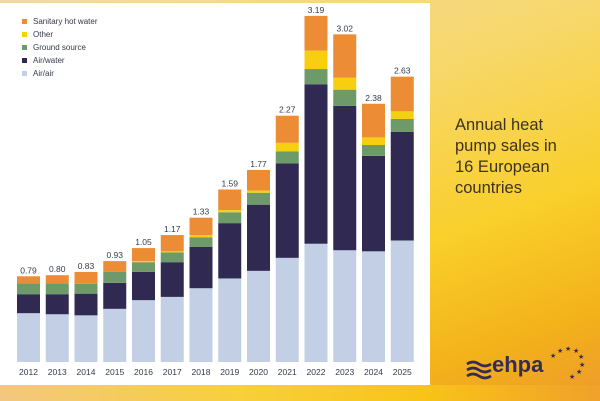  Describe the element at coordinates (287, 157) in the screenshot. I see `bar-segment-ground-source-2021` at that location.